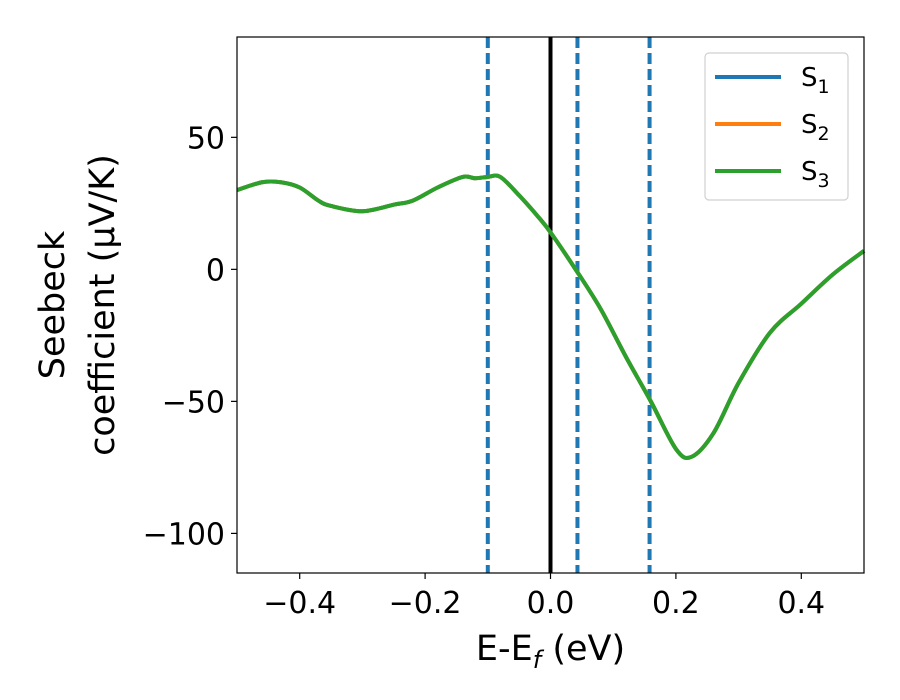  What do you see at coordinates (551, 603) in the screenshot?
I see `x-tick-label: 0.0` at bounding box center [551, 603].